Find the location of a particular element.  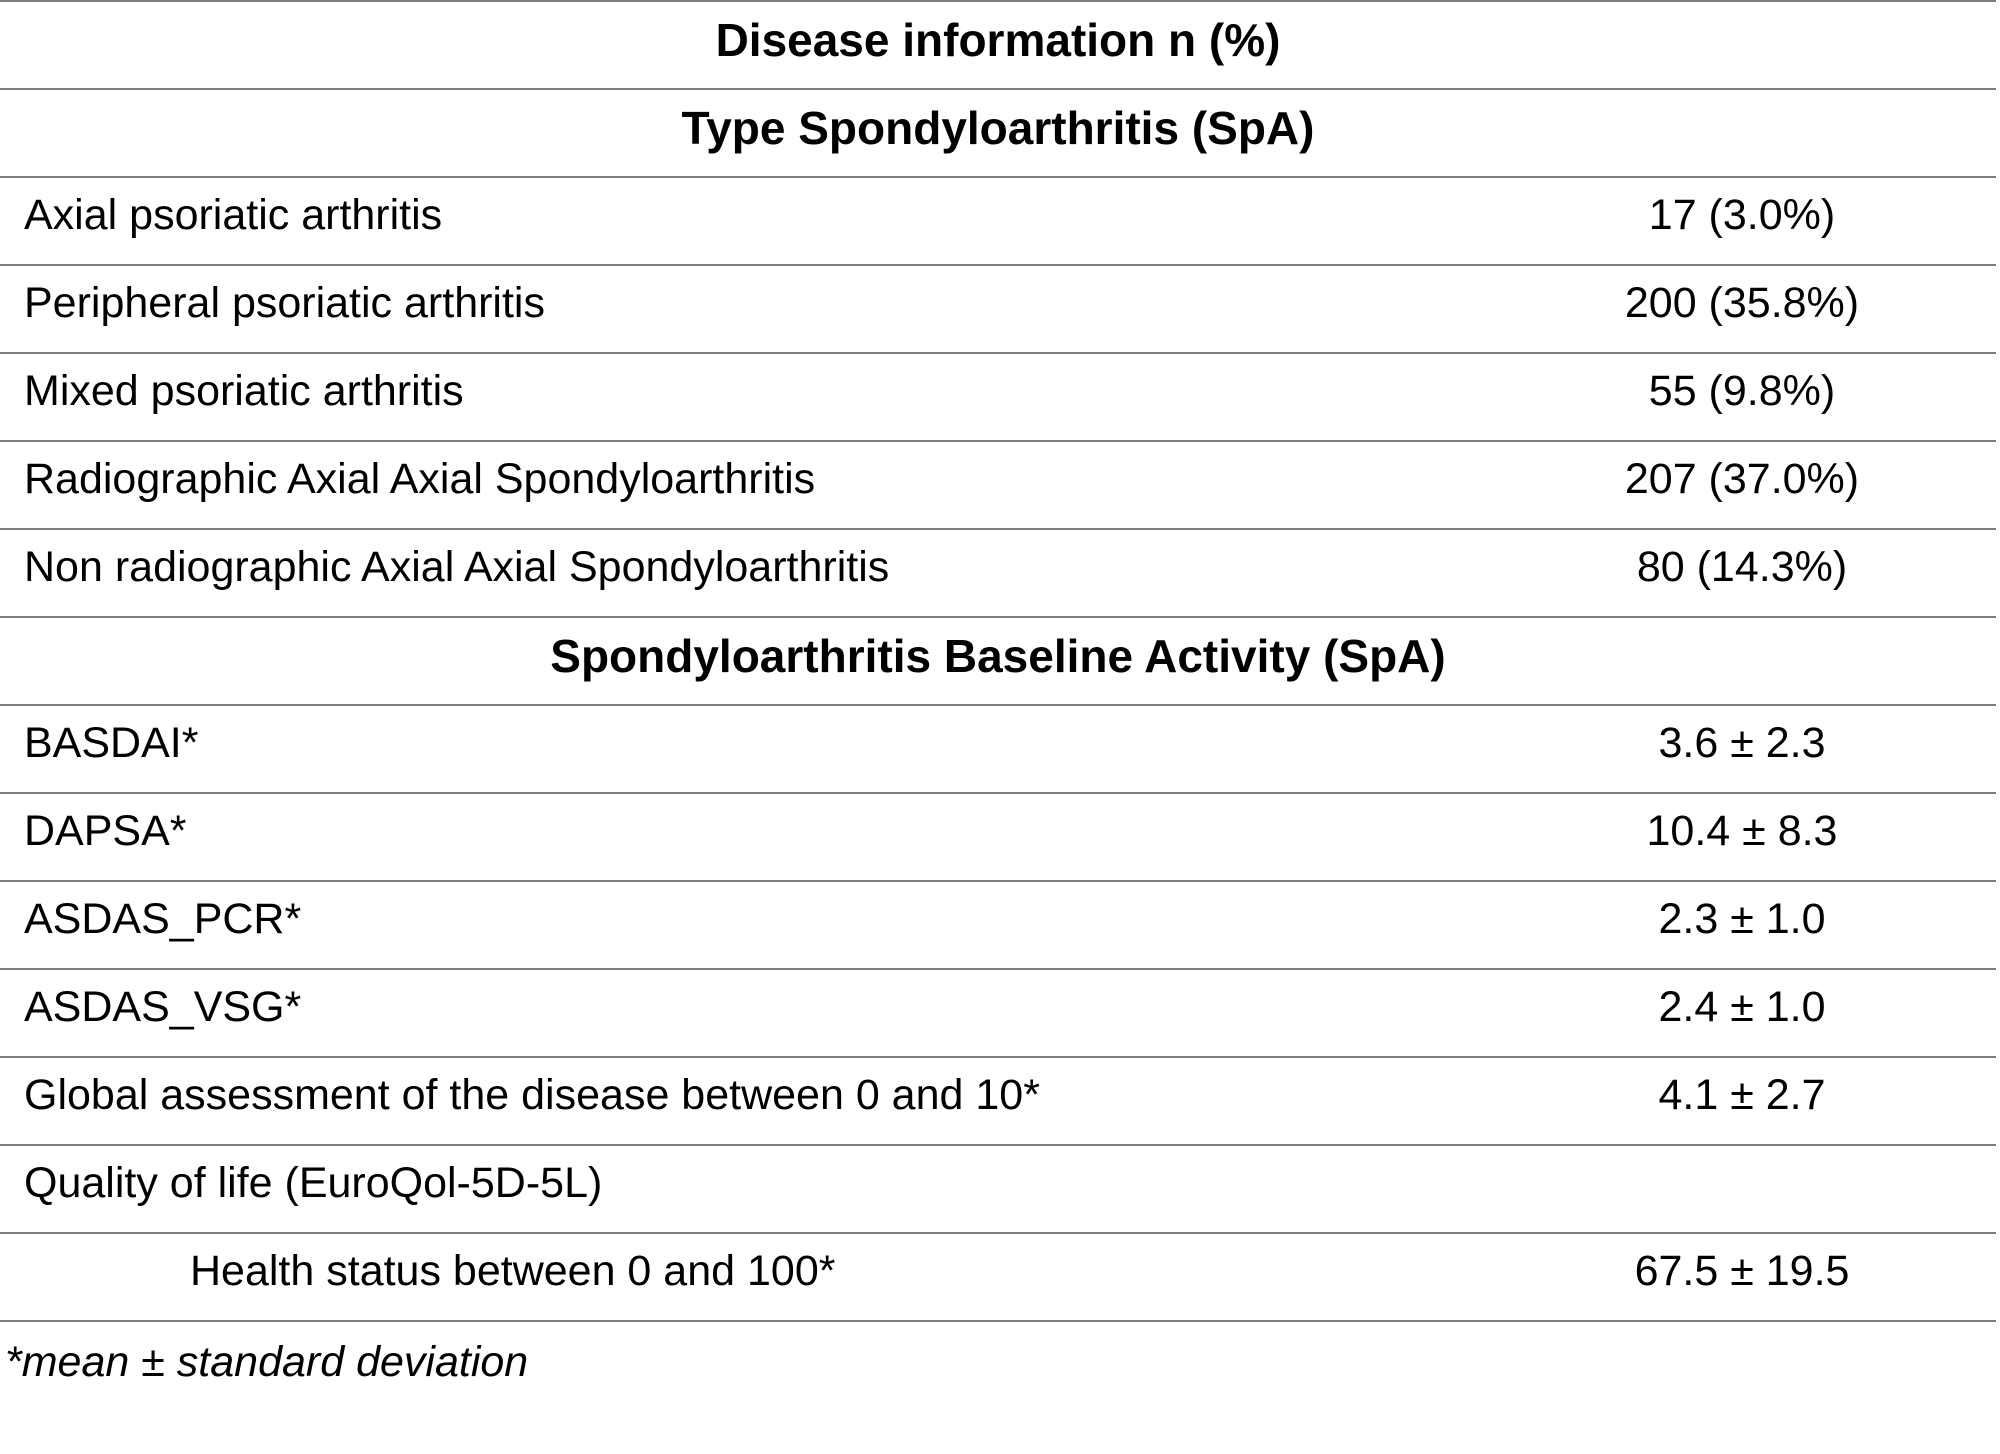

table-row: ASDAS_PCR* 2.3 ± 1.0 is located at coordinates (998, 924).